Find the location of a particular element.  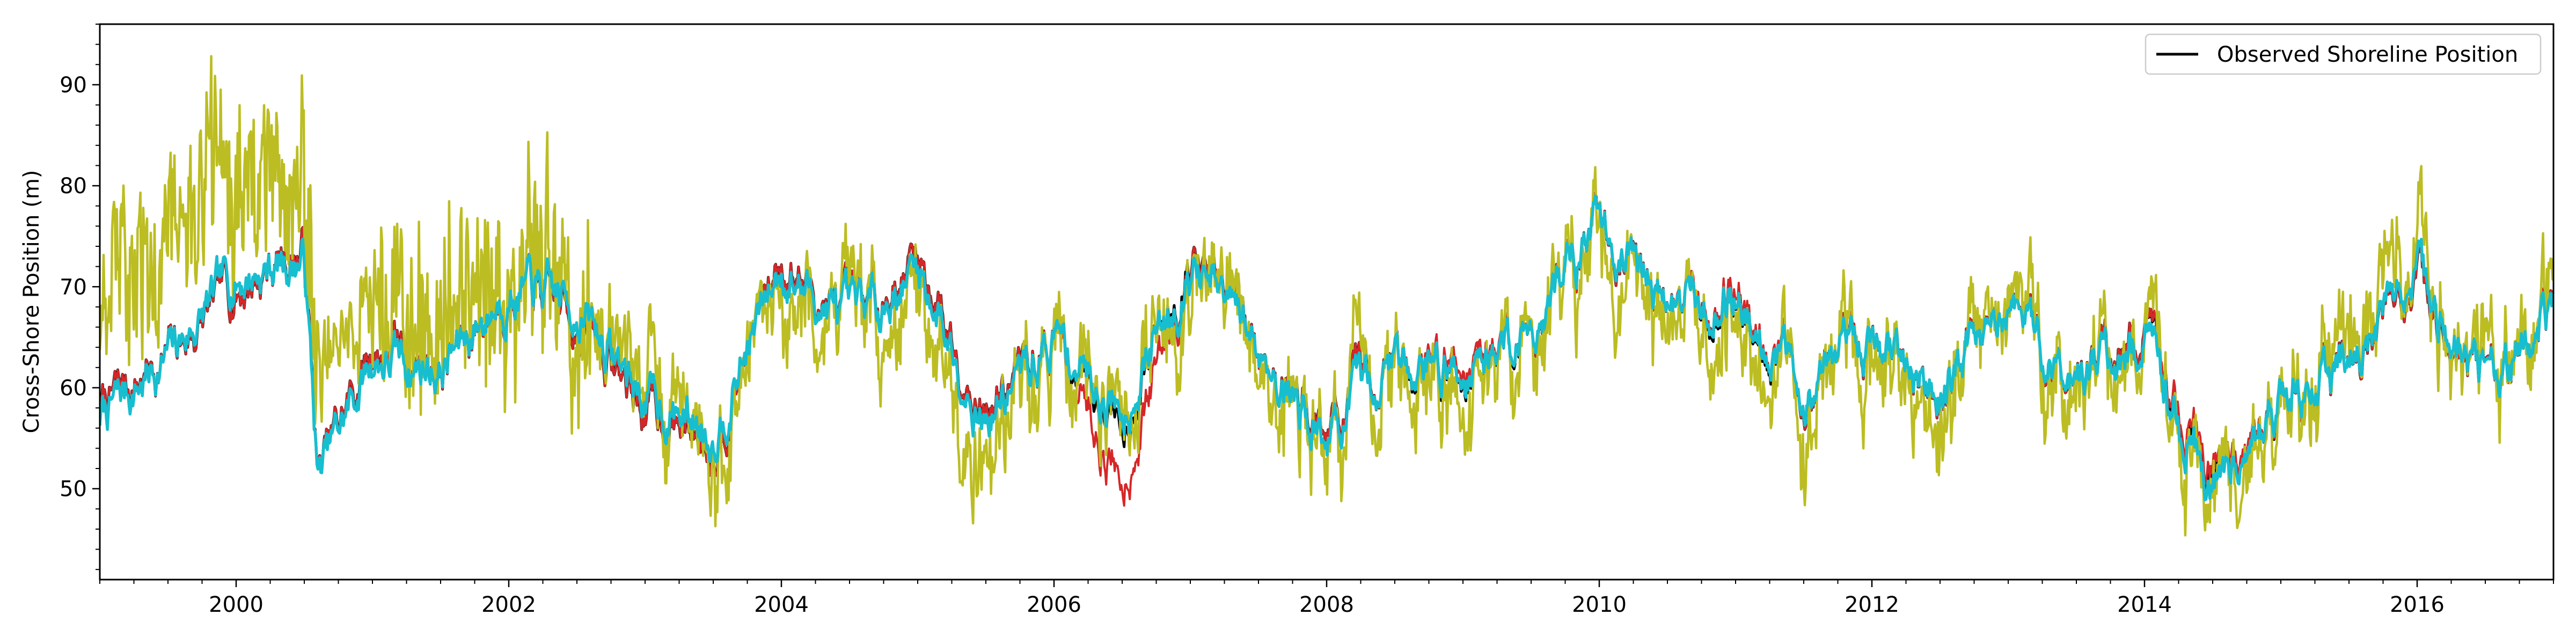

legend: Observed Shoreline Position is located at coordinates (2343, 54).